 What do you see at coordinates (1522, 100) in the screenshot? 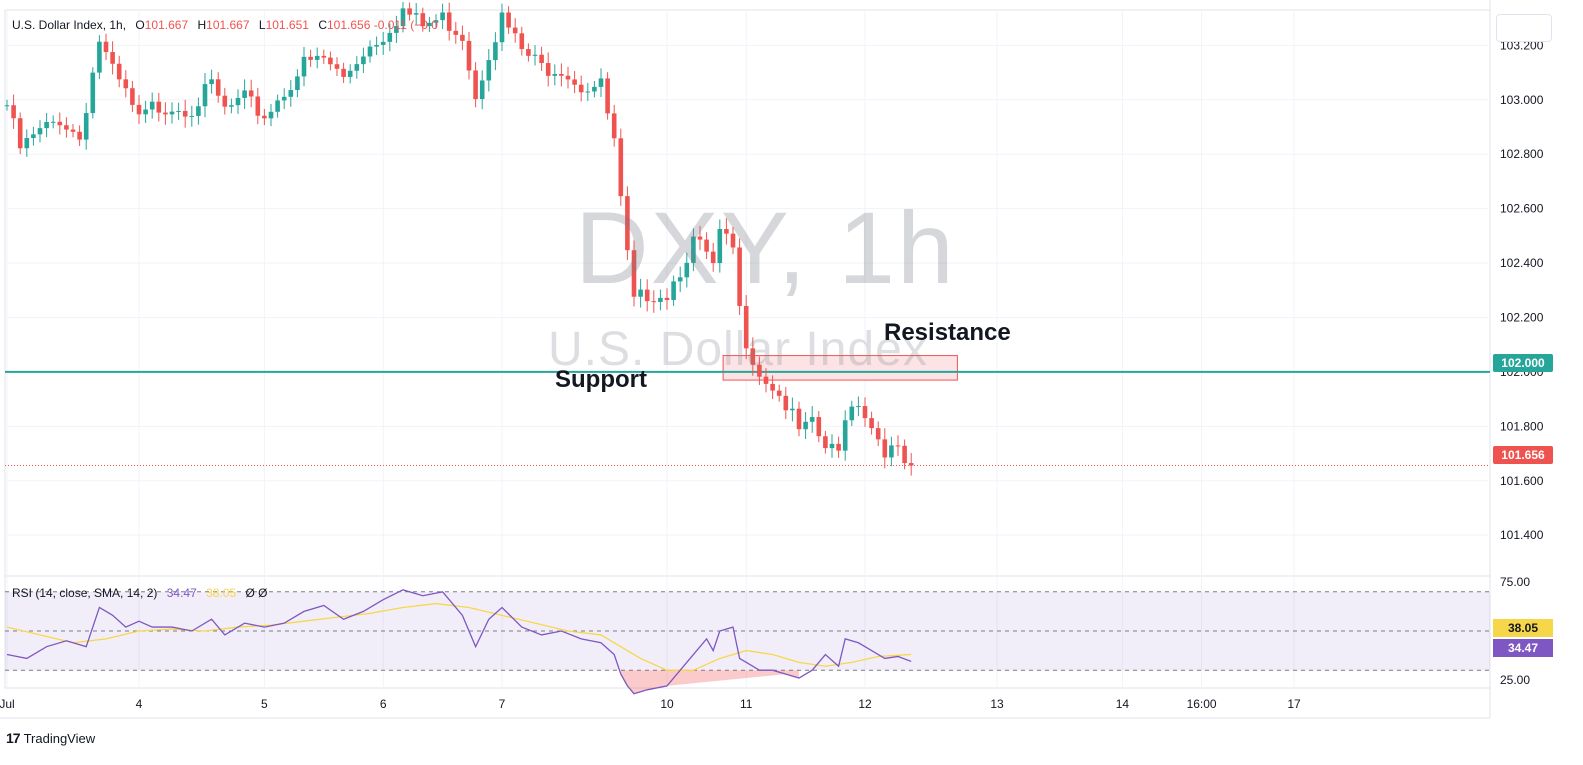
I see `price-tick-label: 103.000` at bounding box center [1522, 100].